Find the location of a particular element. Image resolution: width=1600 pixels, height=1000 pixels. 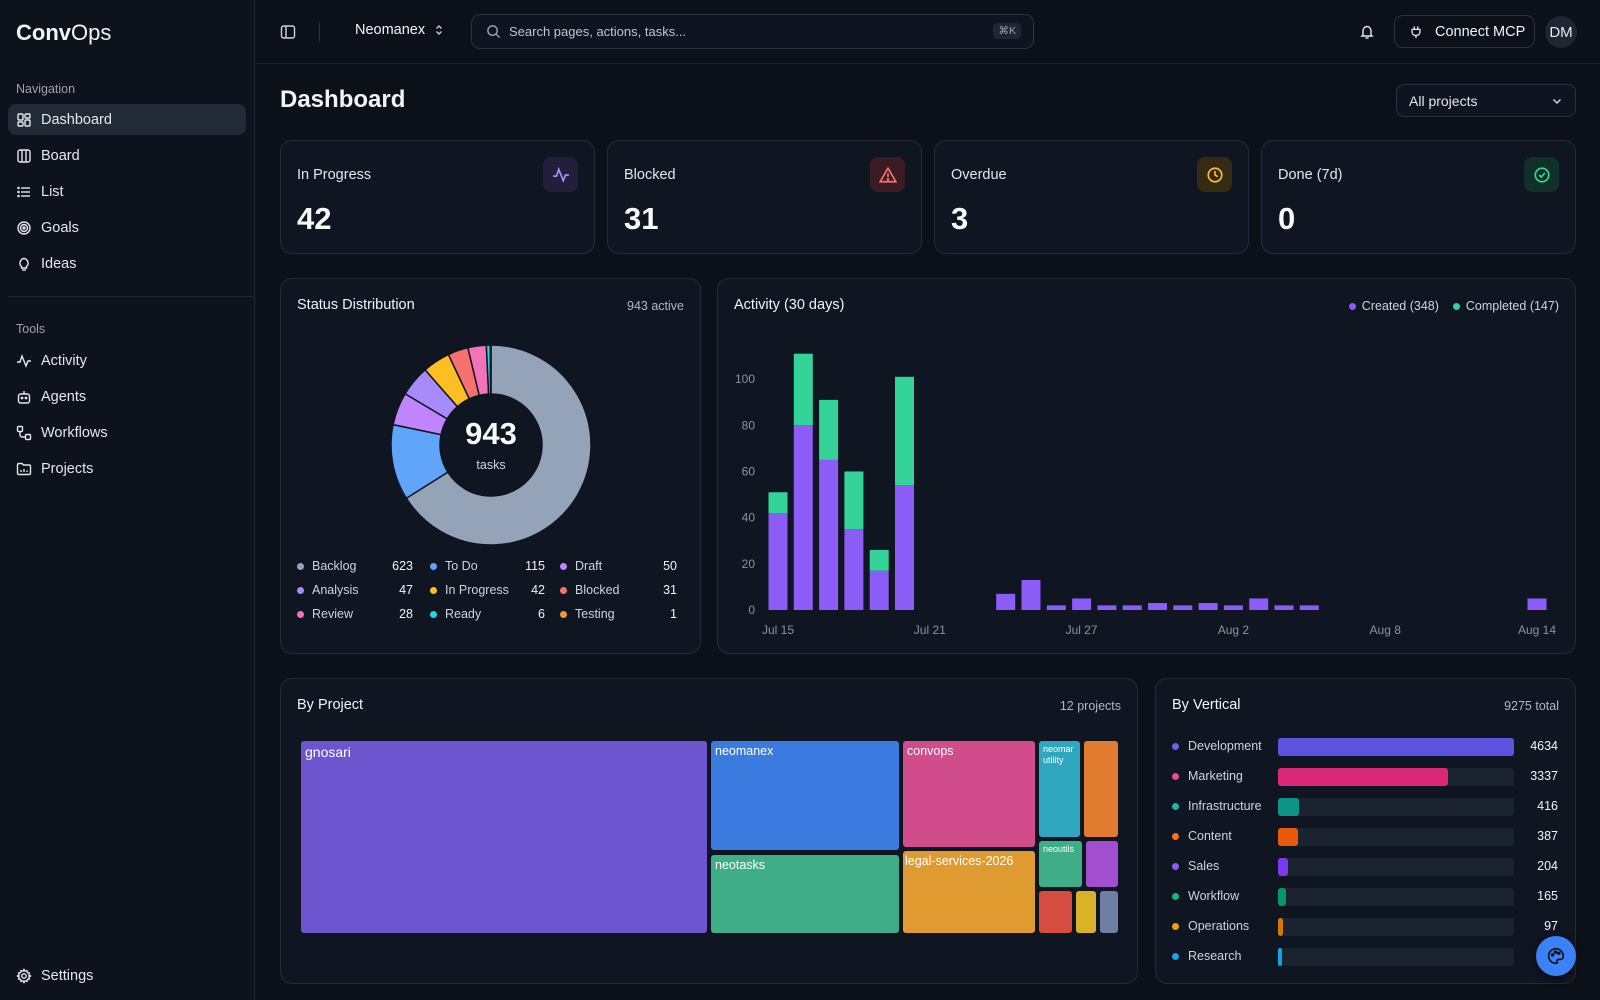

search-bar: ⌘K is located at coordinates (752, 31).